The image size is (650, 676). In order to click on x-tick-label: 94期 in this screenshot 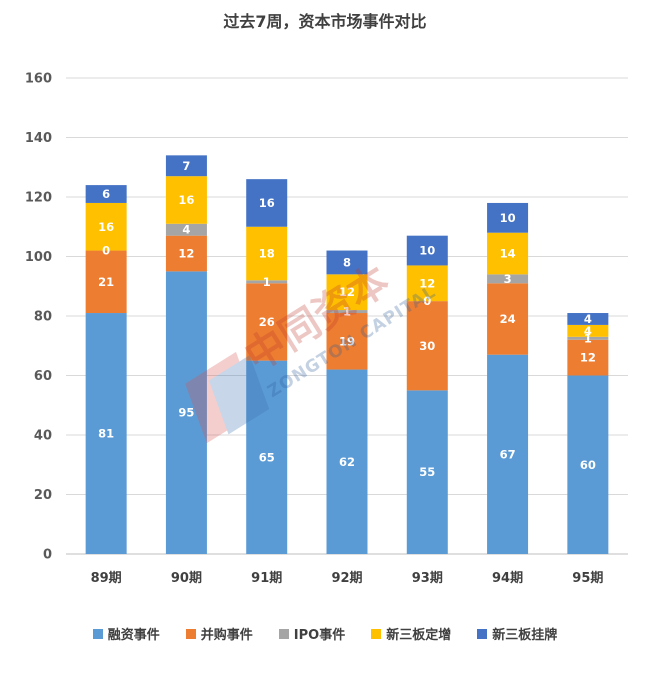, I will do `click(507, 578)`.